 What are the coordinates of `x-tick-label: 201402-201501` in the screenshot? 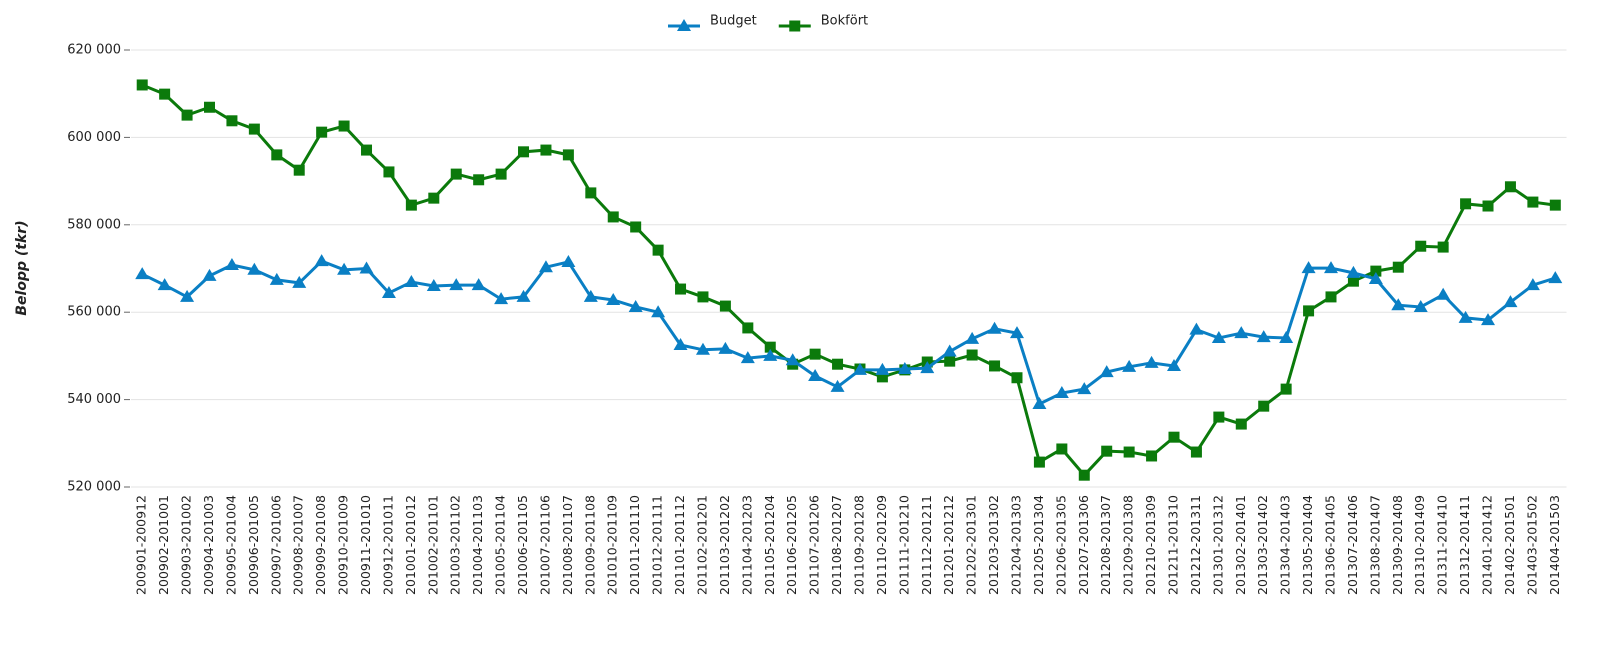 It's located at (1509, 545).